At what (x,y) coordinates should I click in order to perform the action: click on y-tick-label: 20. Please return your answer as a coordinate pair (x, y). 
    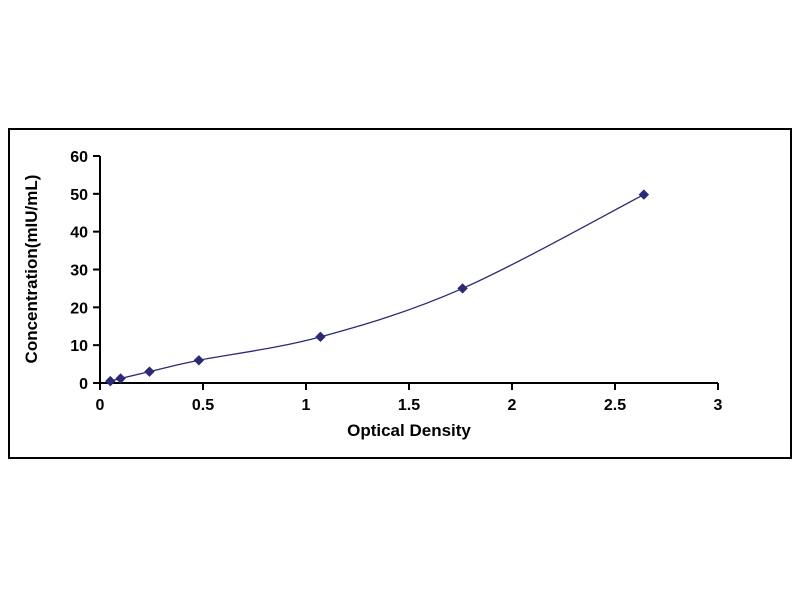
    Looking at the image, I should click on (79, 308).